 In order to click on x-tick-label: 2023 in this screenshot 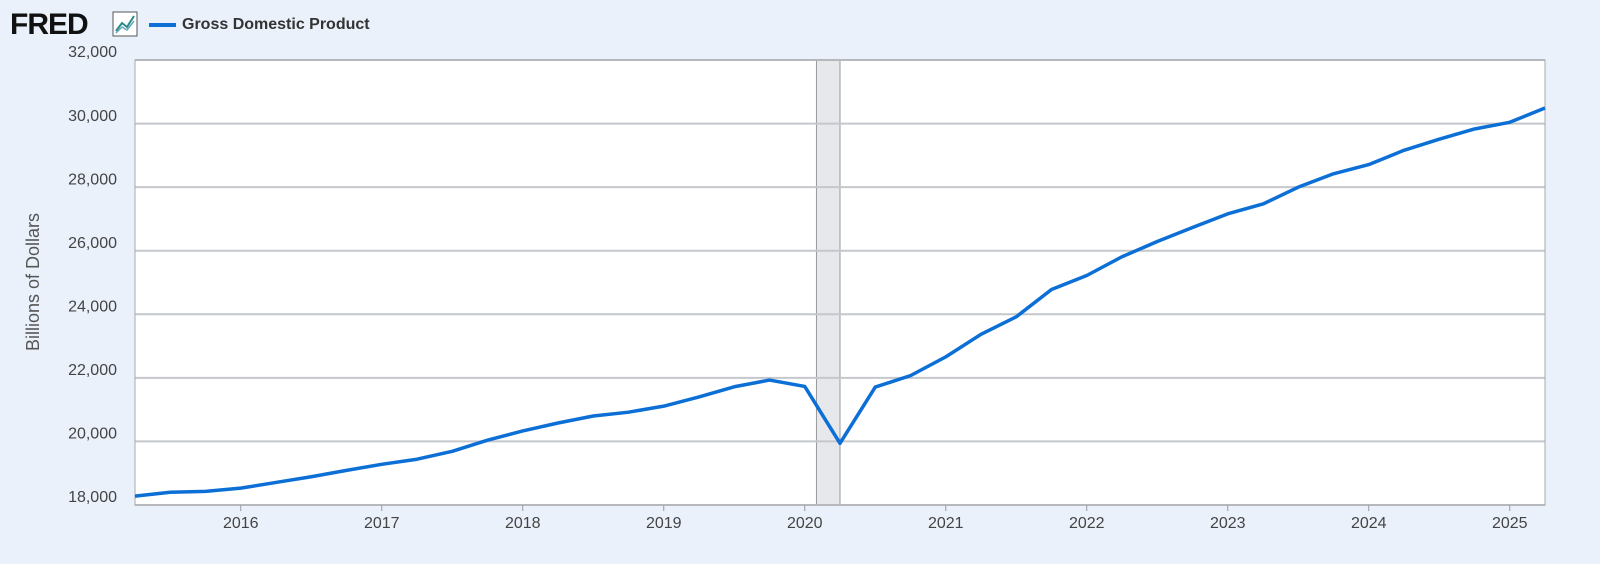, I will do `click(1228, 523)`.